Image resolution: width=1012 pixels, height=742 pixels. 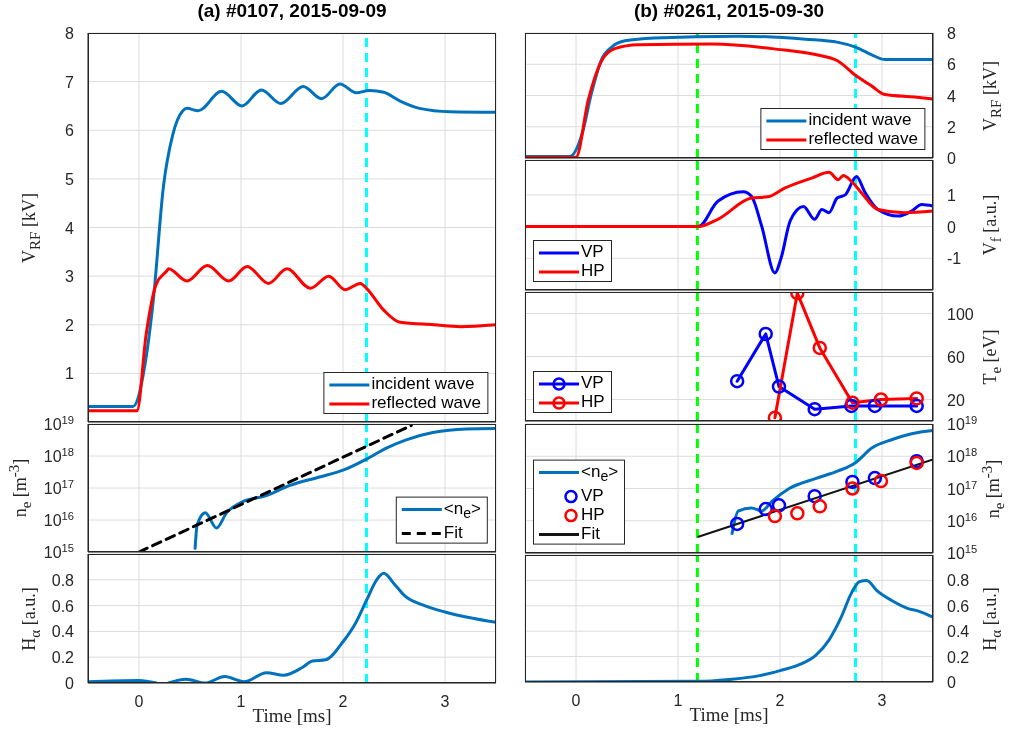 What do you see at coordinates (70, 82) in the screenshot?
I see `y-tick-label: 7` at bounding box center [70, 82].